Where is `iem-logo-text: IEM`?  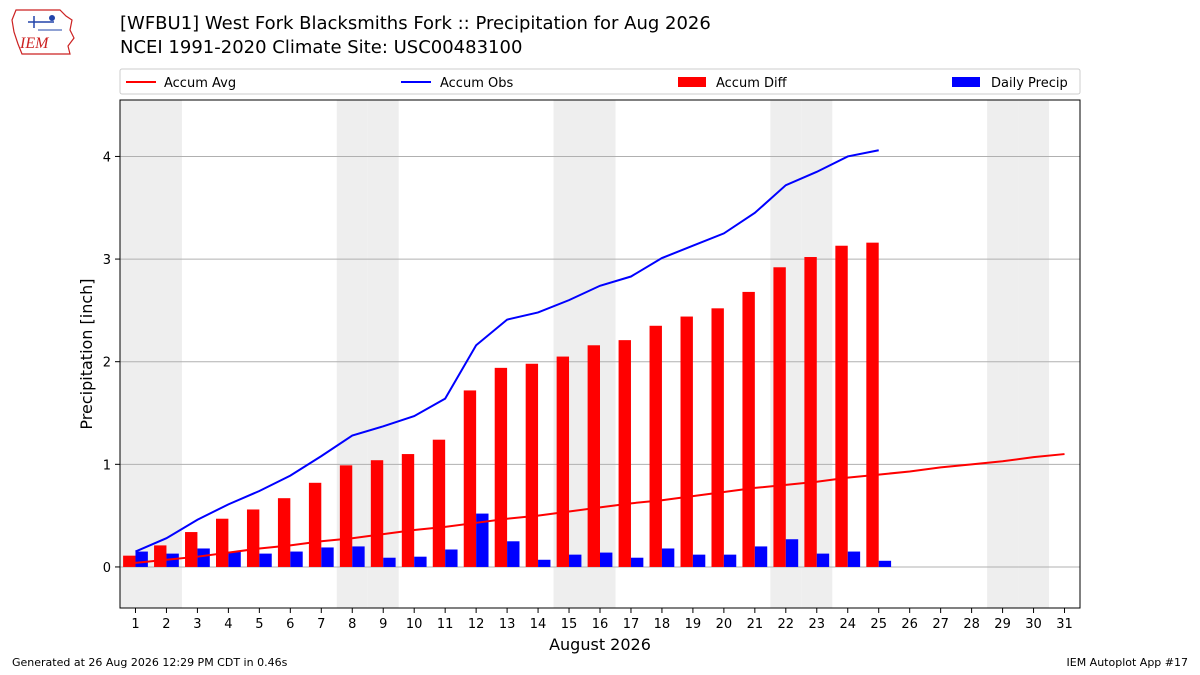 iem-logo-text: IEM is located at coordinates (34, 43).